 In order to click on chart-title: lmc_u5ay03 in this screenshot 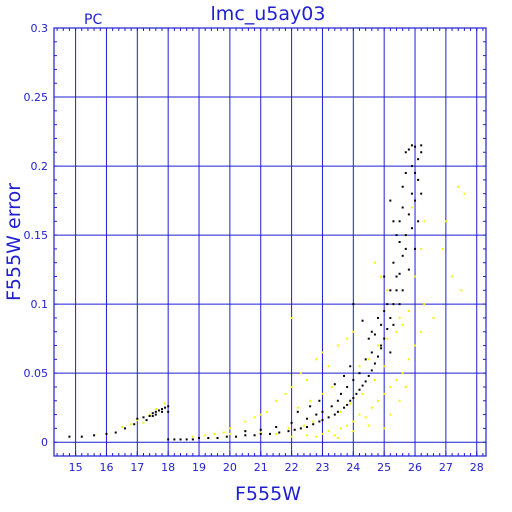, I will do `click(268, 14)`.